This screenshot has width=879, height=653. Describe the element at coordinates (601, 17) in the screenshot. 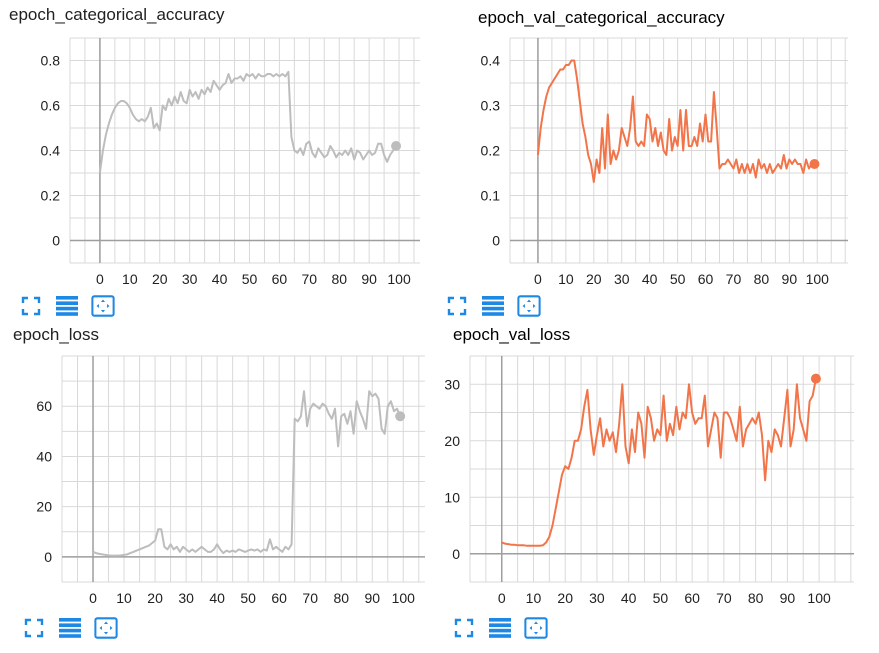

I see `chart-title-2: epoch_val_categorical_accuracy` at that location.